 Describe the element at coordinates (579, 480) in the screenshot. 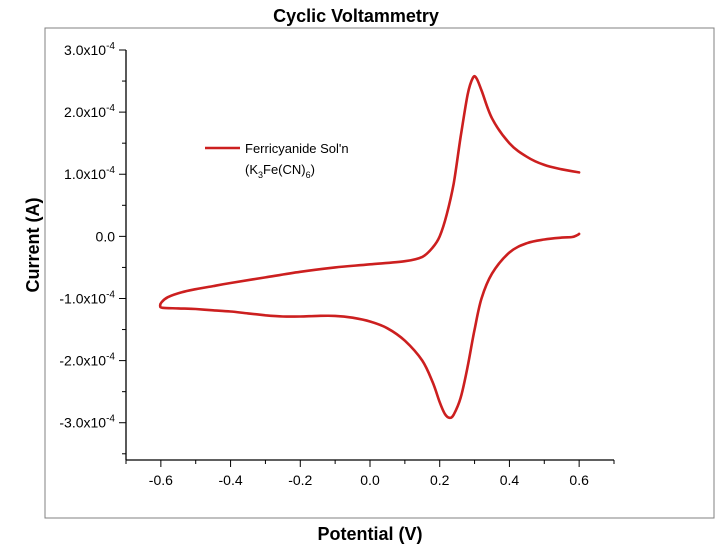

I see `x-tick-label: 0.6` at that location.